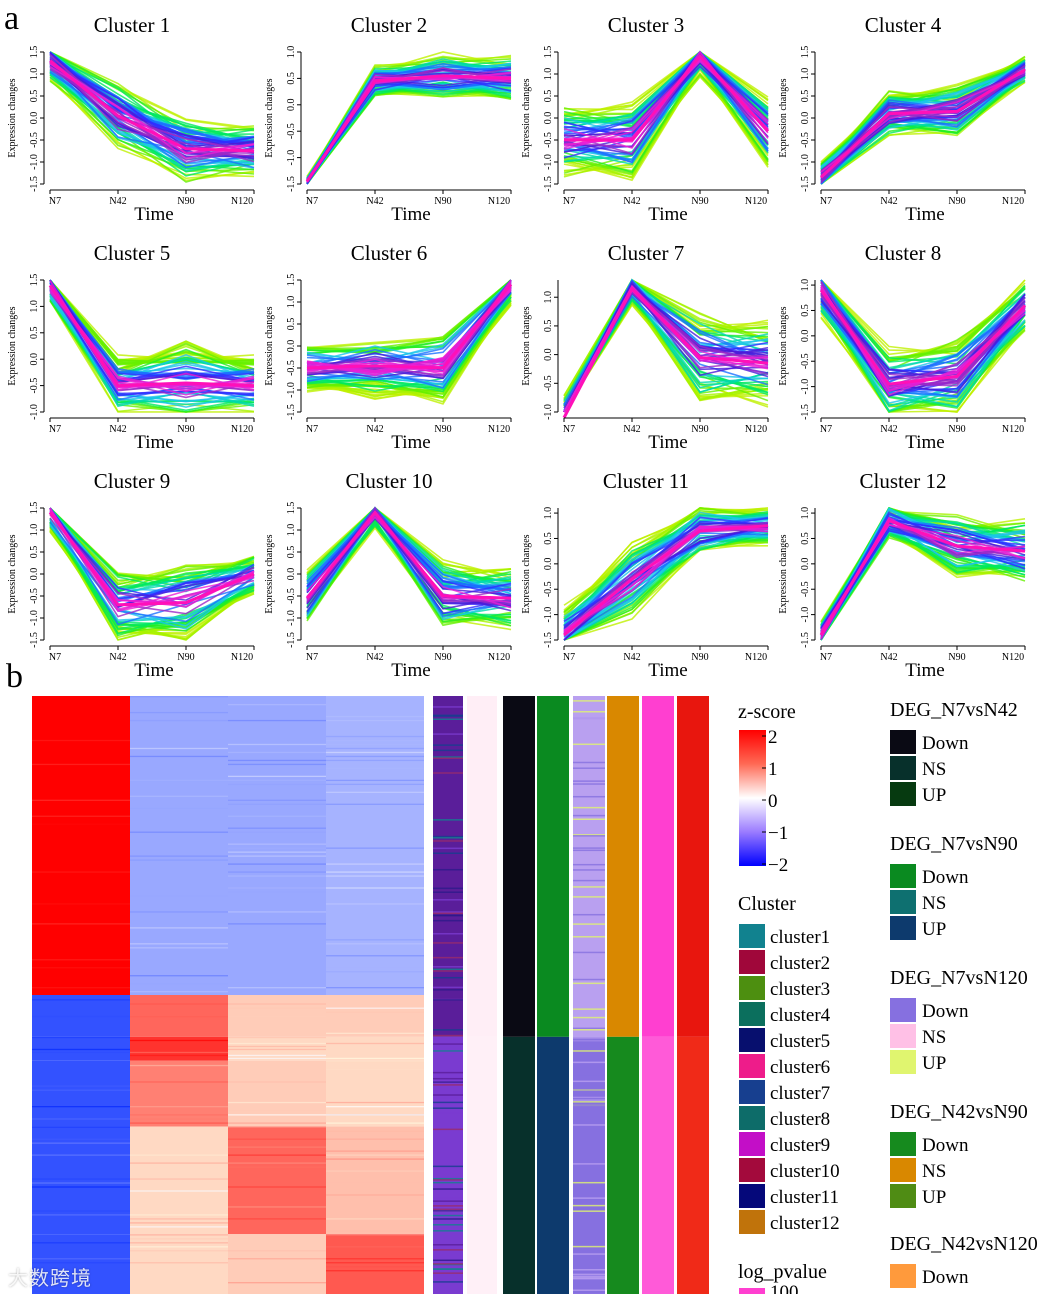 Image resolution: width=1060 pixels, height=1294 pixels. Describe the element at coordinates (773, 769) in the screenshot. I see `zscore-tick-label: 1` at that location.